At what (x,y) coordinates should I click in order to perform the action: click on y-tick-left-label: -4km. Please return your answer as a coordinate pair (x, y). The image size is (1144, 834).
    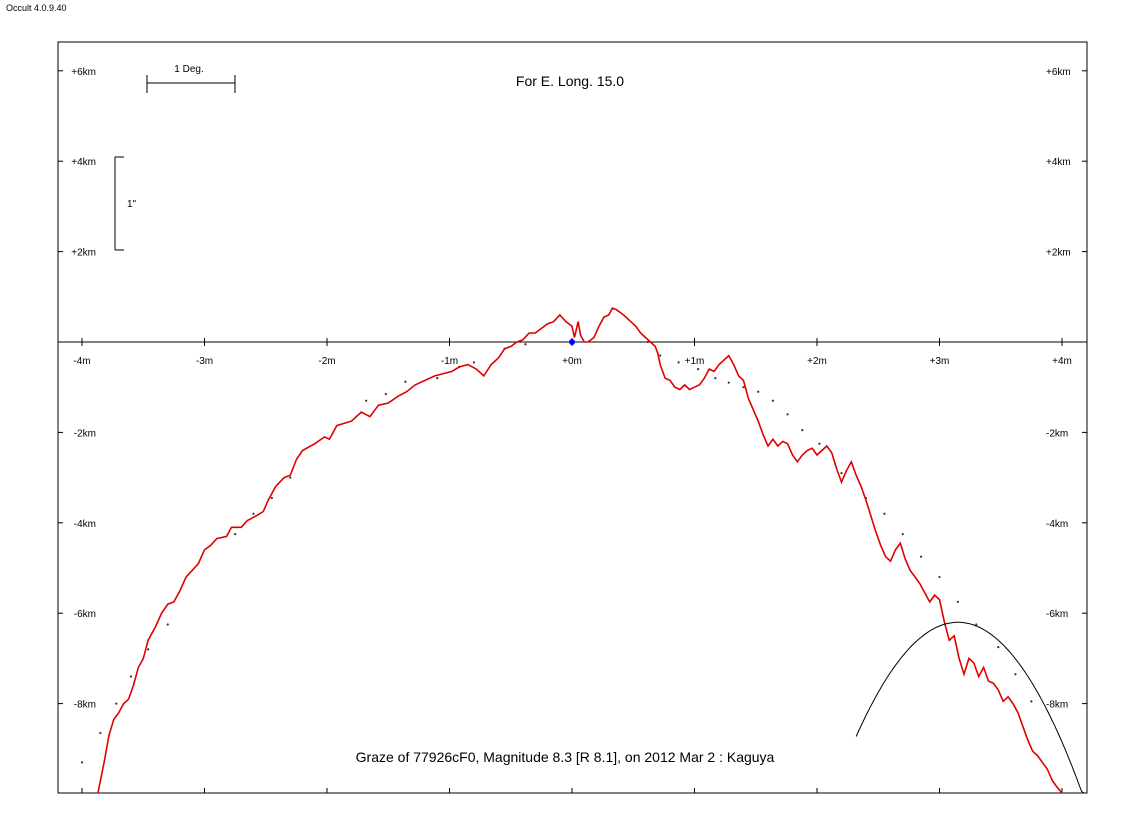
    Looking at the image, I should click on (85, 524).